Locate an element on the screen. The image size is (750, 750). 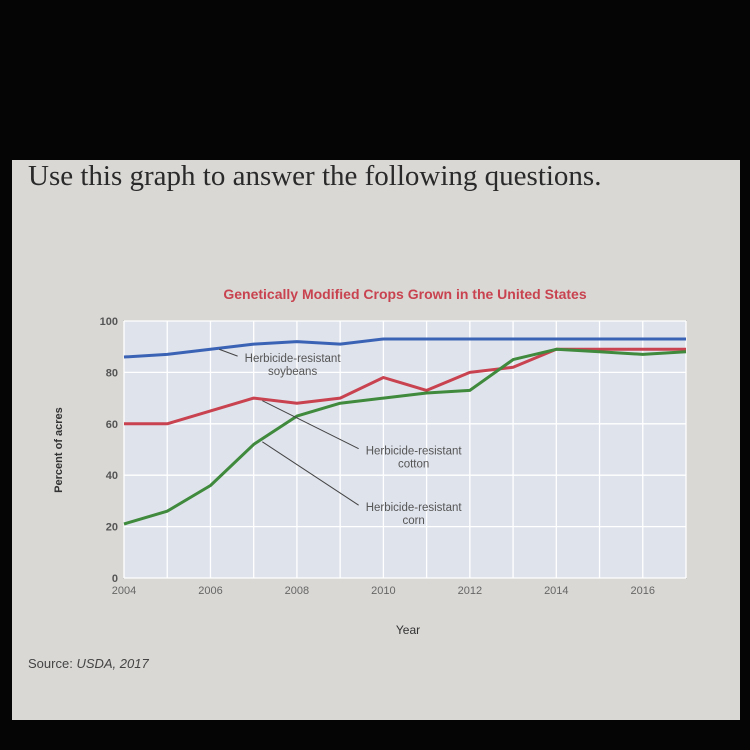
y-tick-label: 80 is located at coordinates (112, 373).